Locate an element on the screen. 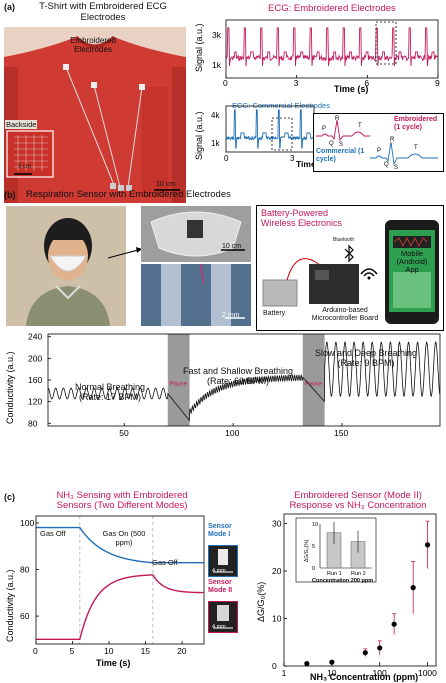 This screenshot has width=446, height=683. legend-commercial-label: Commercial (1 cycle) is located at coordinates (340, 155).